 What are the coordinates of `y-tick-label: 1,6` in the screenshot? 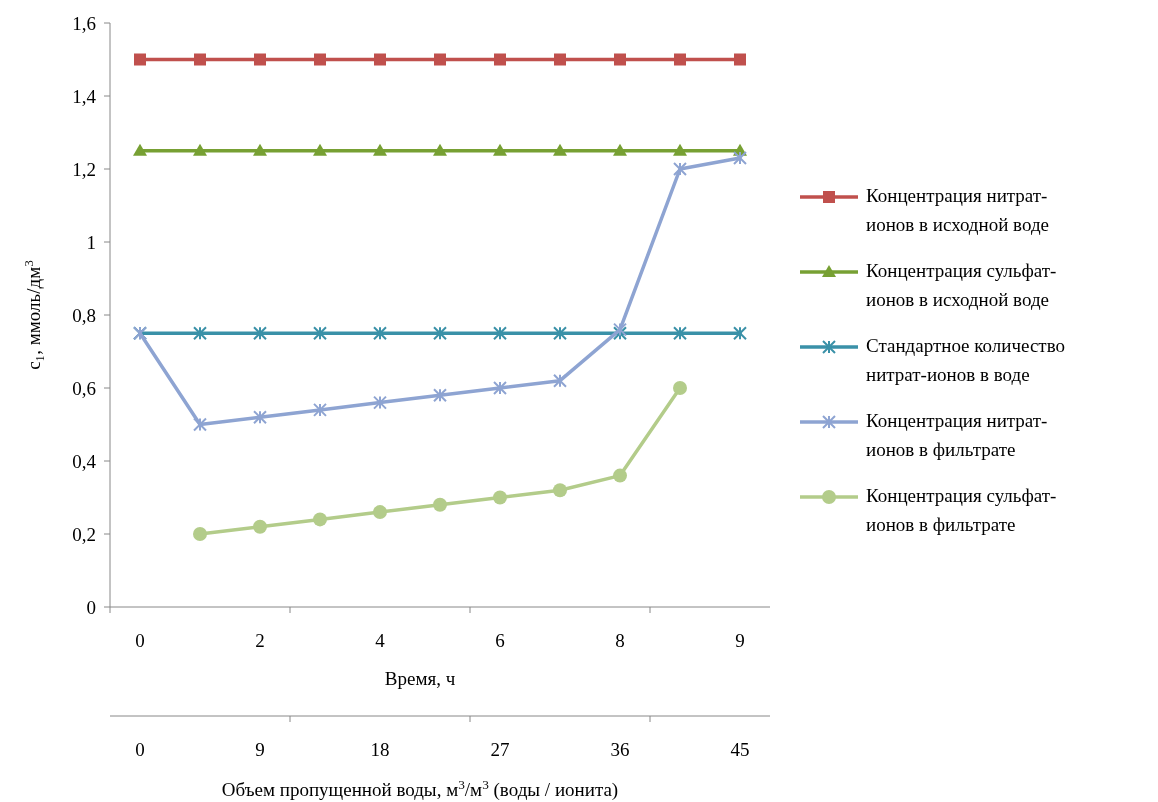 It's located at (84, 23).